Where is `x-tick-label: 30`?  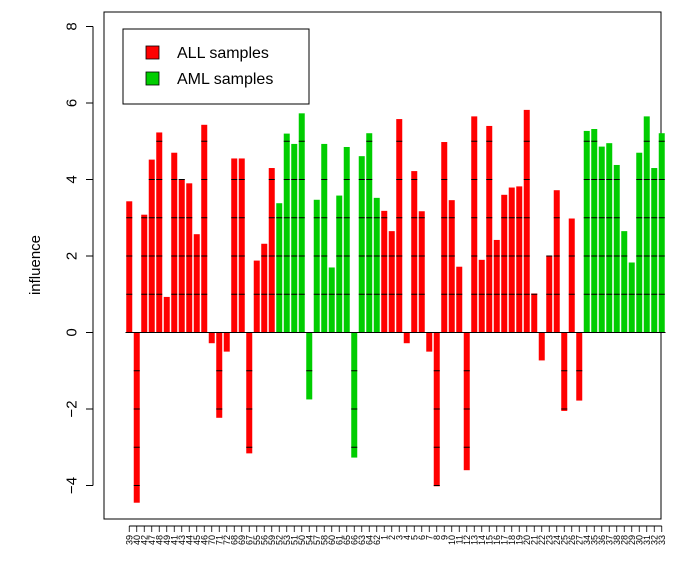 x-tick-label: 30 is located at coordinates (639, 540).